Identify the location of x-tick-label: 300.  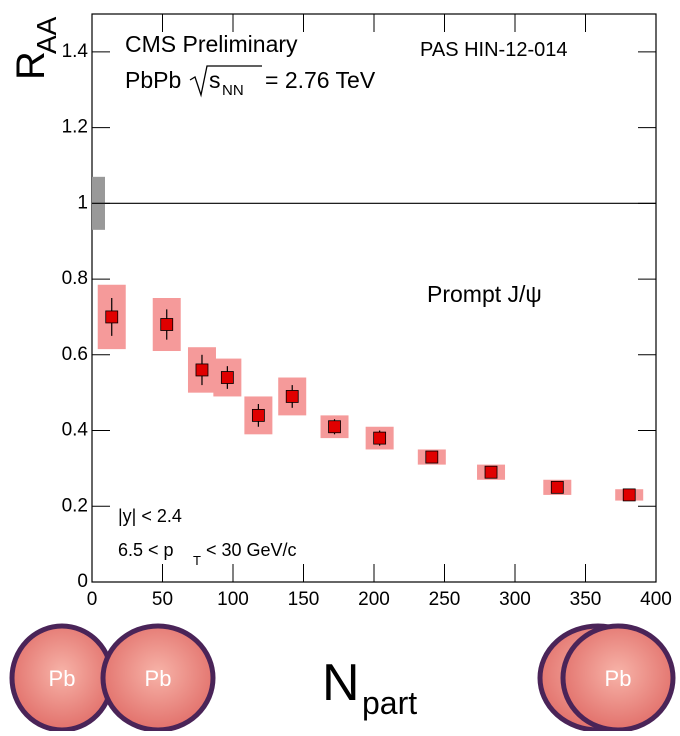
(515, 599).